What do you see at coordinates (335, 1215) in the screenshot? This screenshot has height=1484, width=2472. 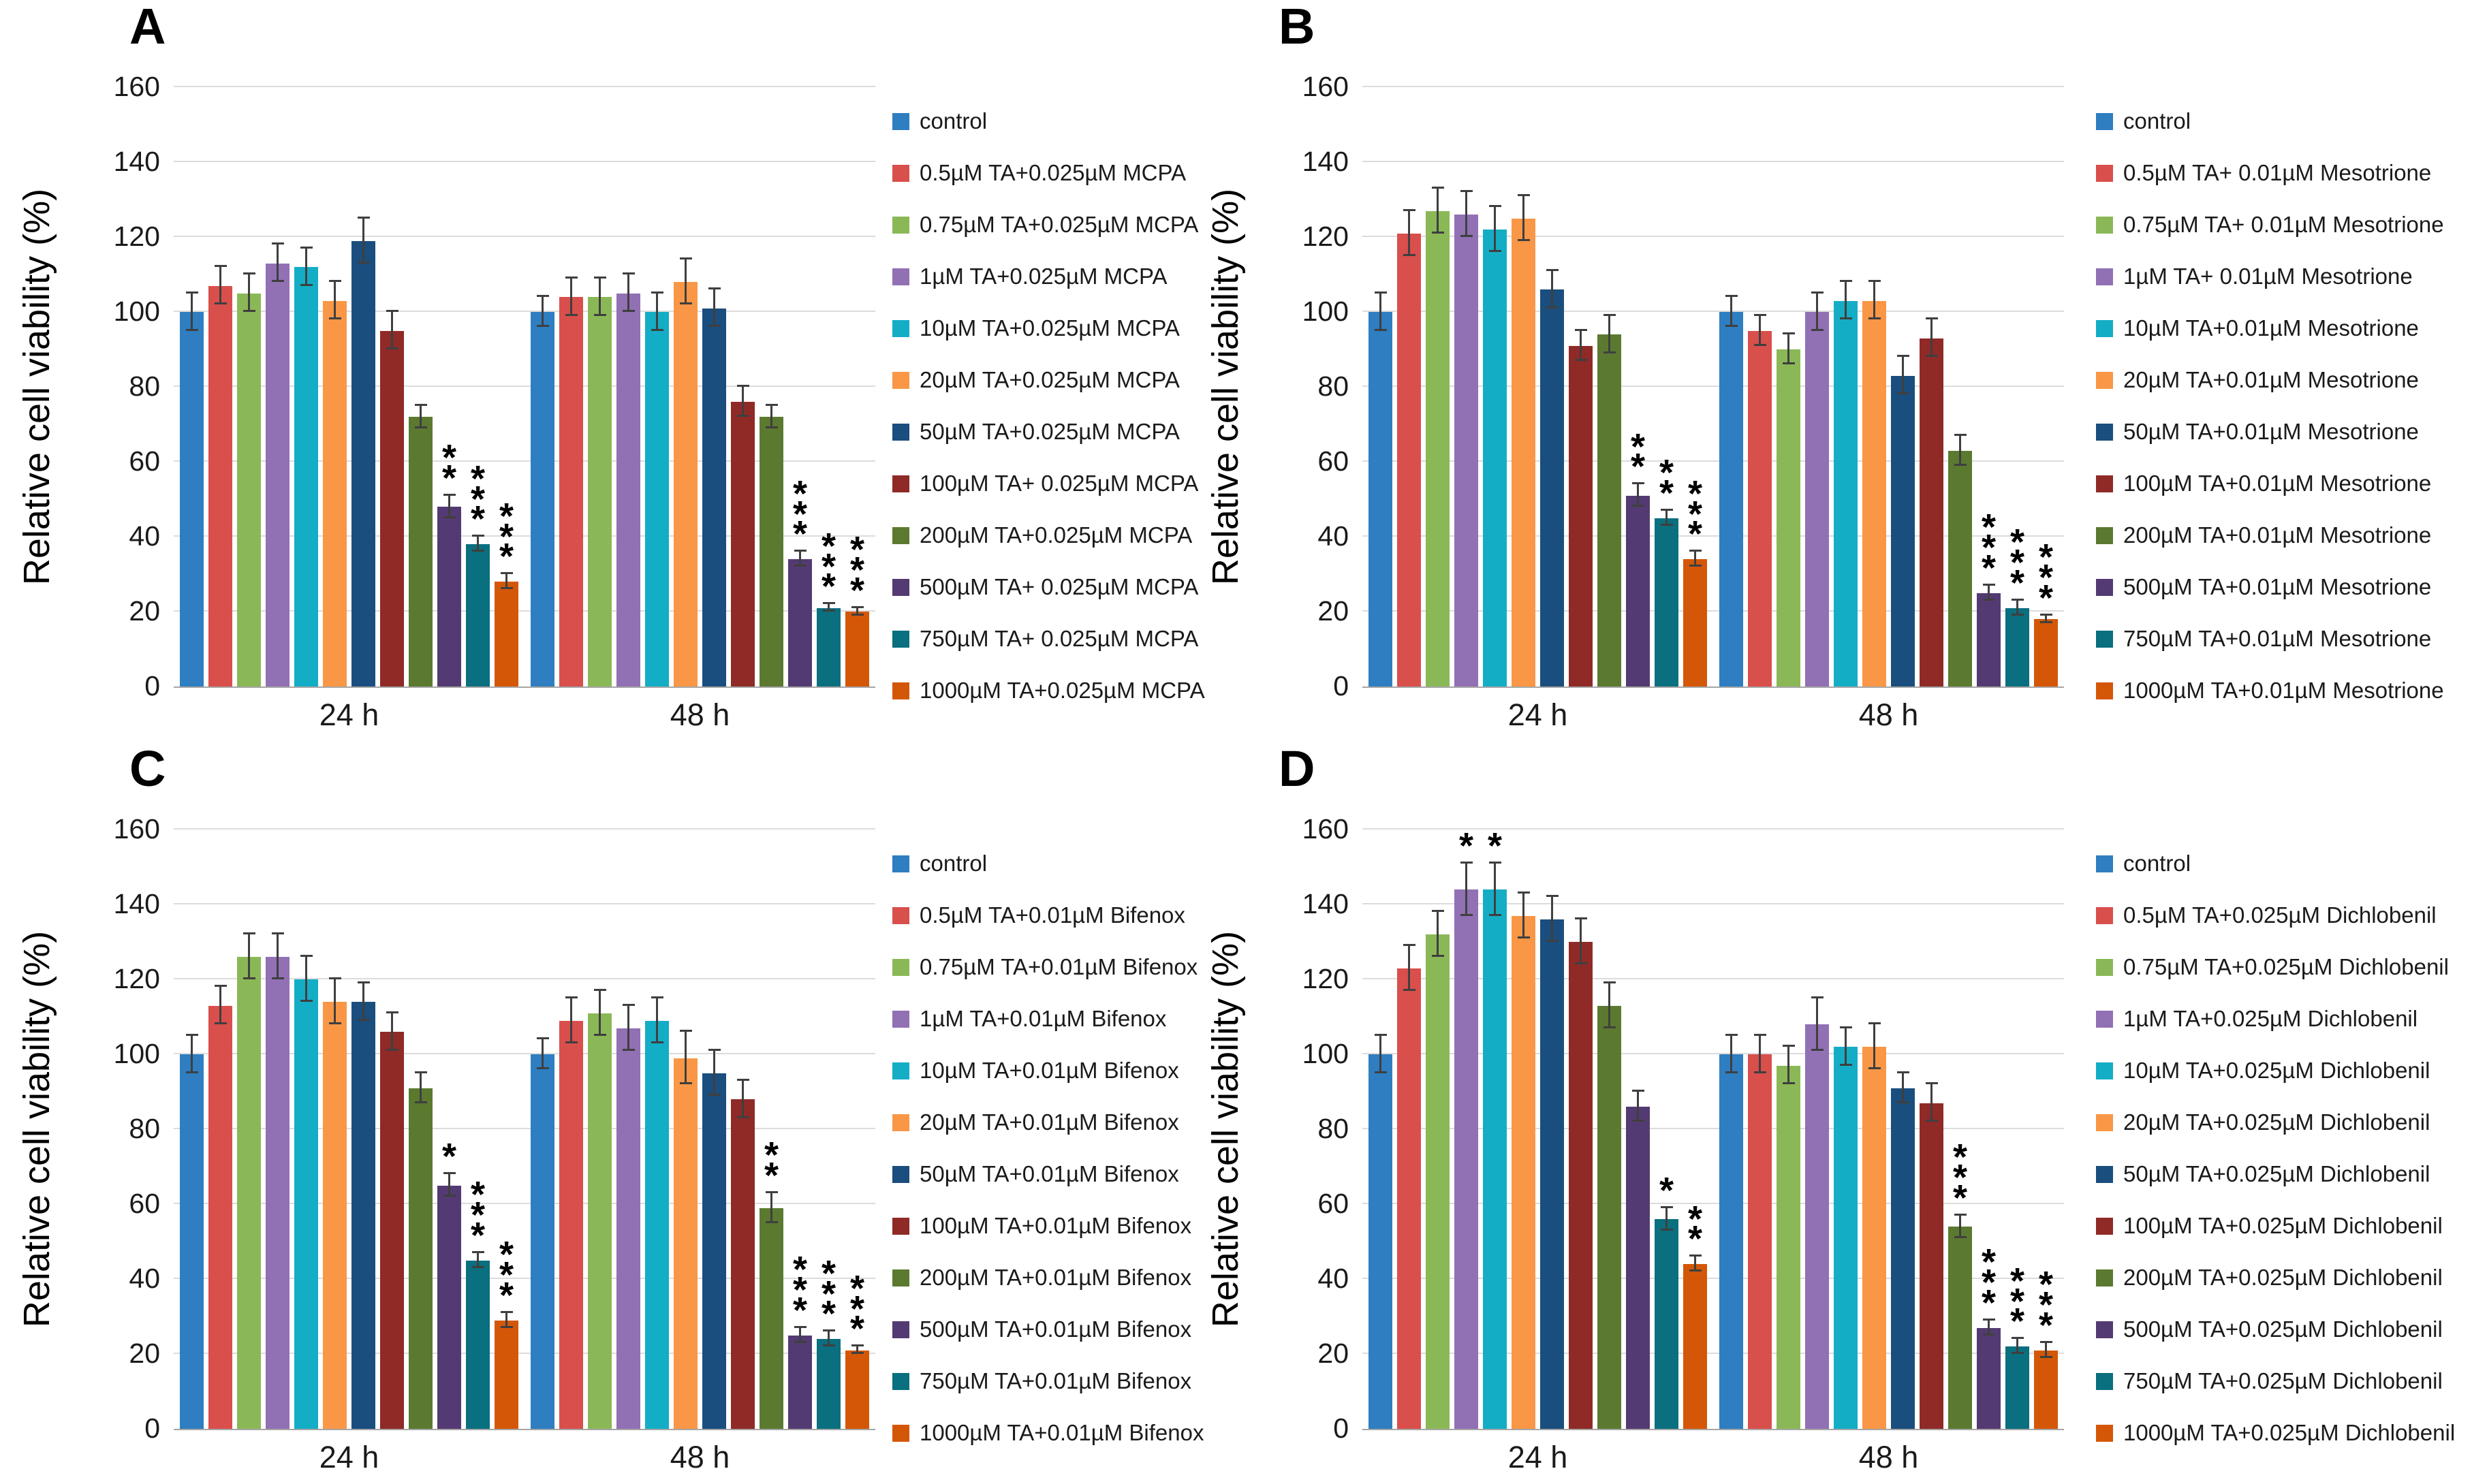 I see `bar-C-24h-20-m-ta-0.01-m-bifenox` at bounding box center [335, 1215].